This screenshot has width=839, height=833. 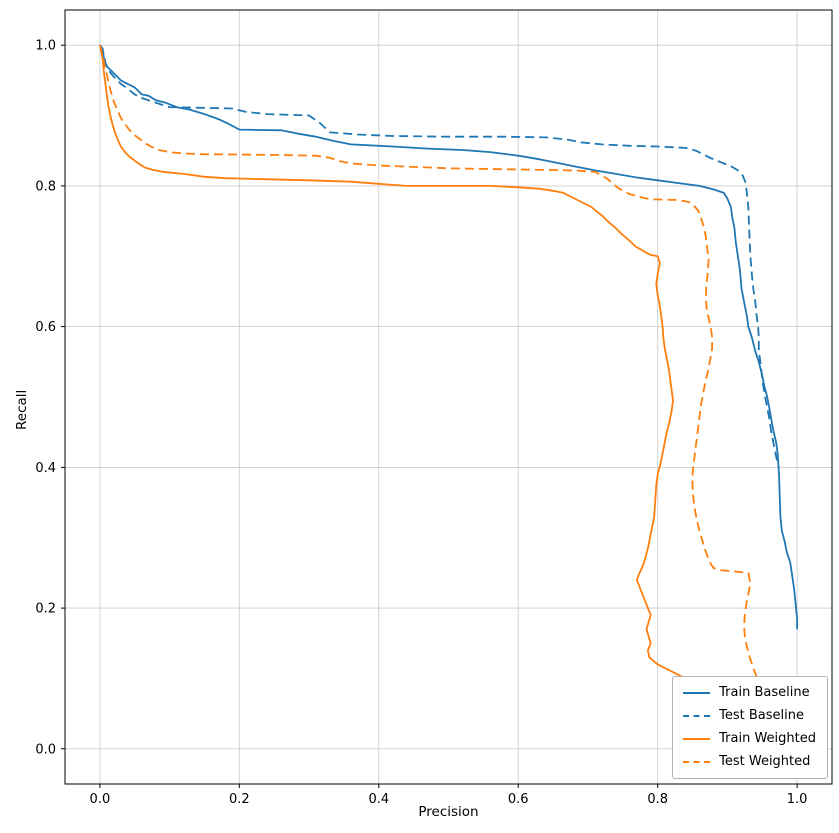 What do you see at coordinates (45, 468) in the screenshot?
I see `y-tick-label: 0.4` at bounding box center [45, 468].